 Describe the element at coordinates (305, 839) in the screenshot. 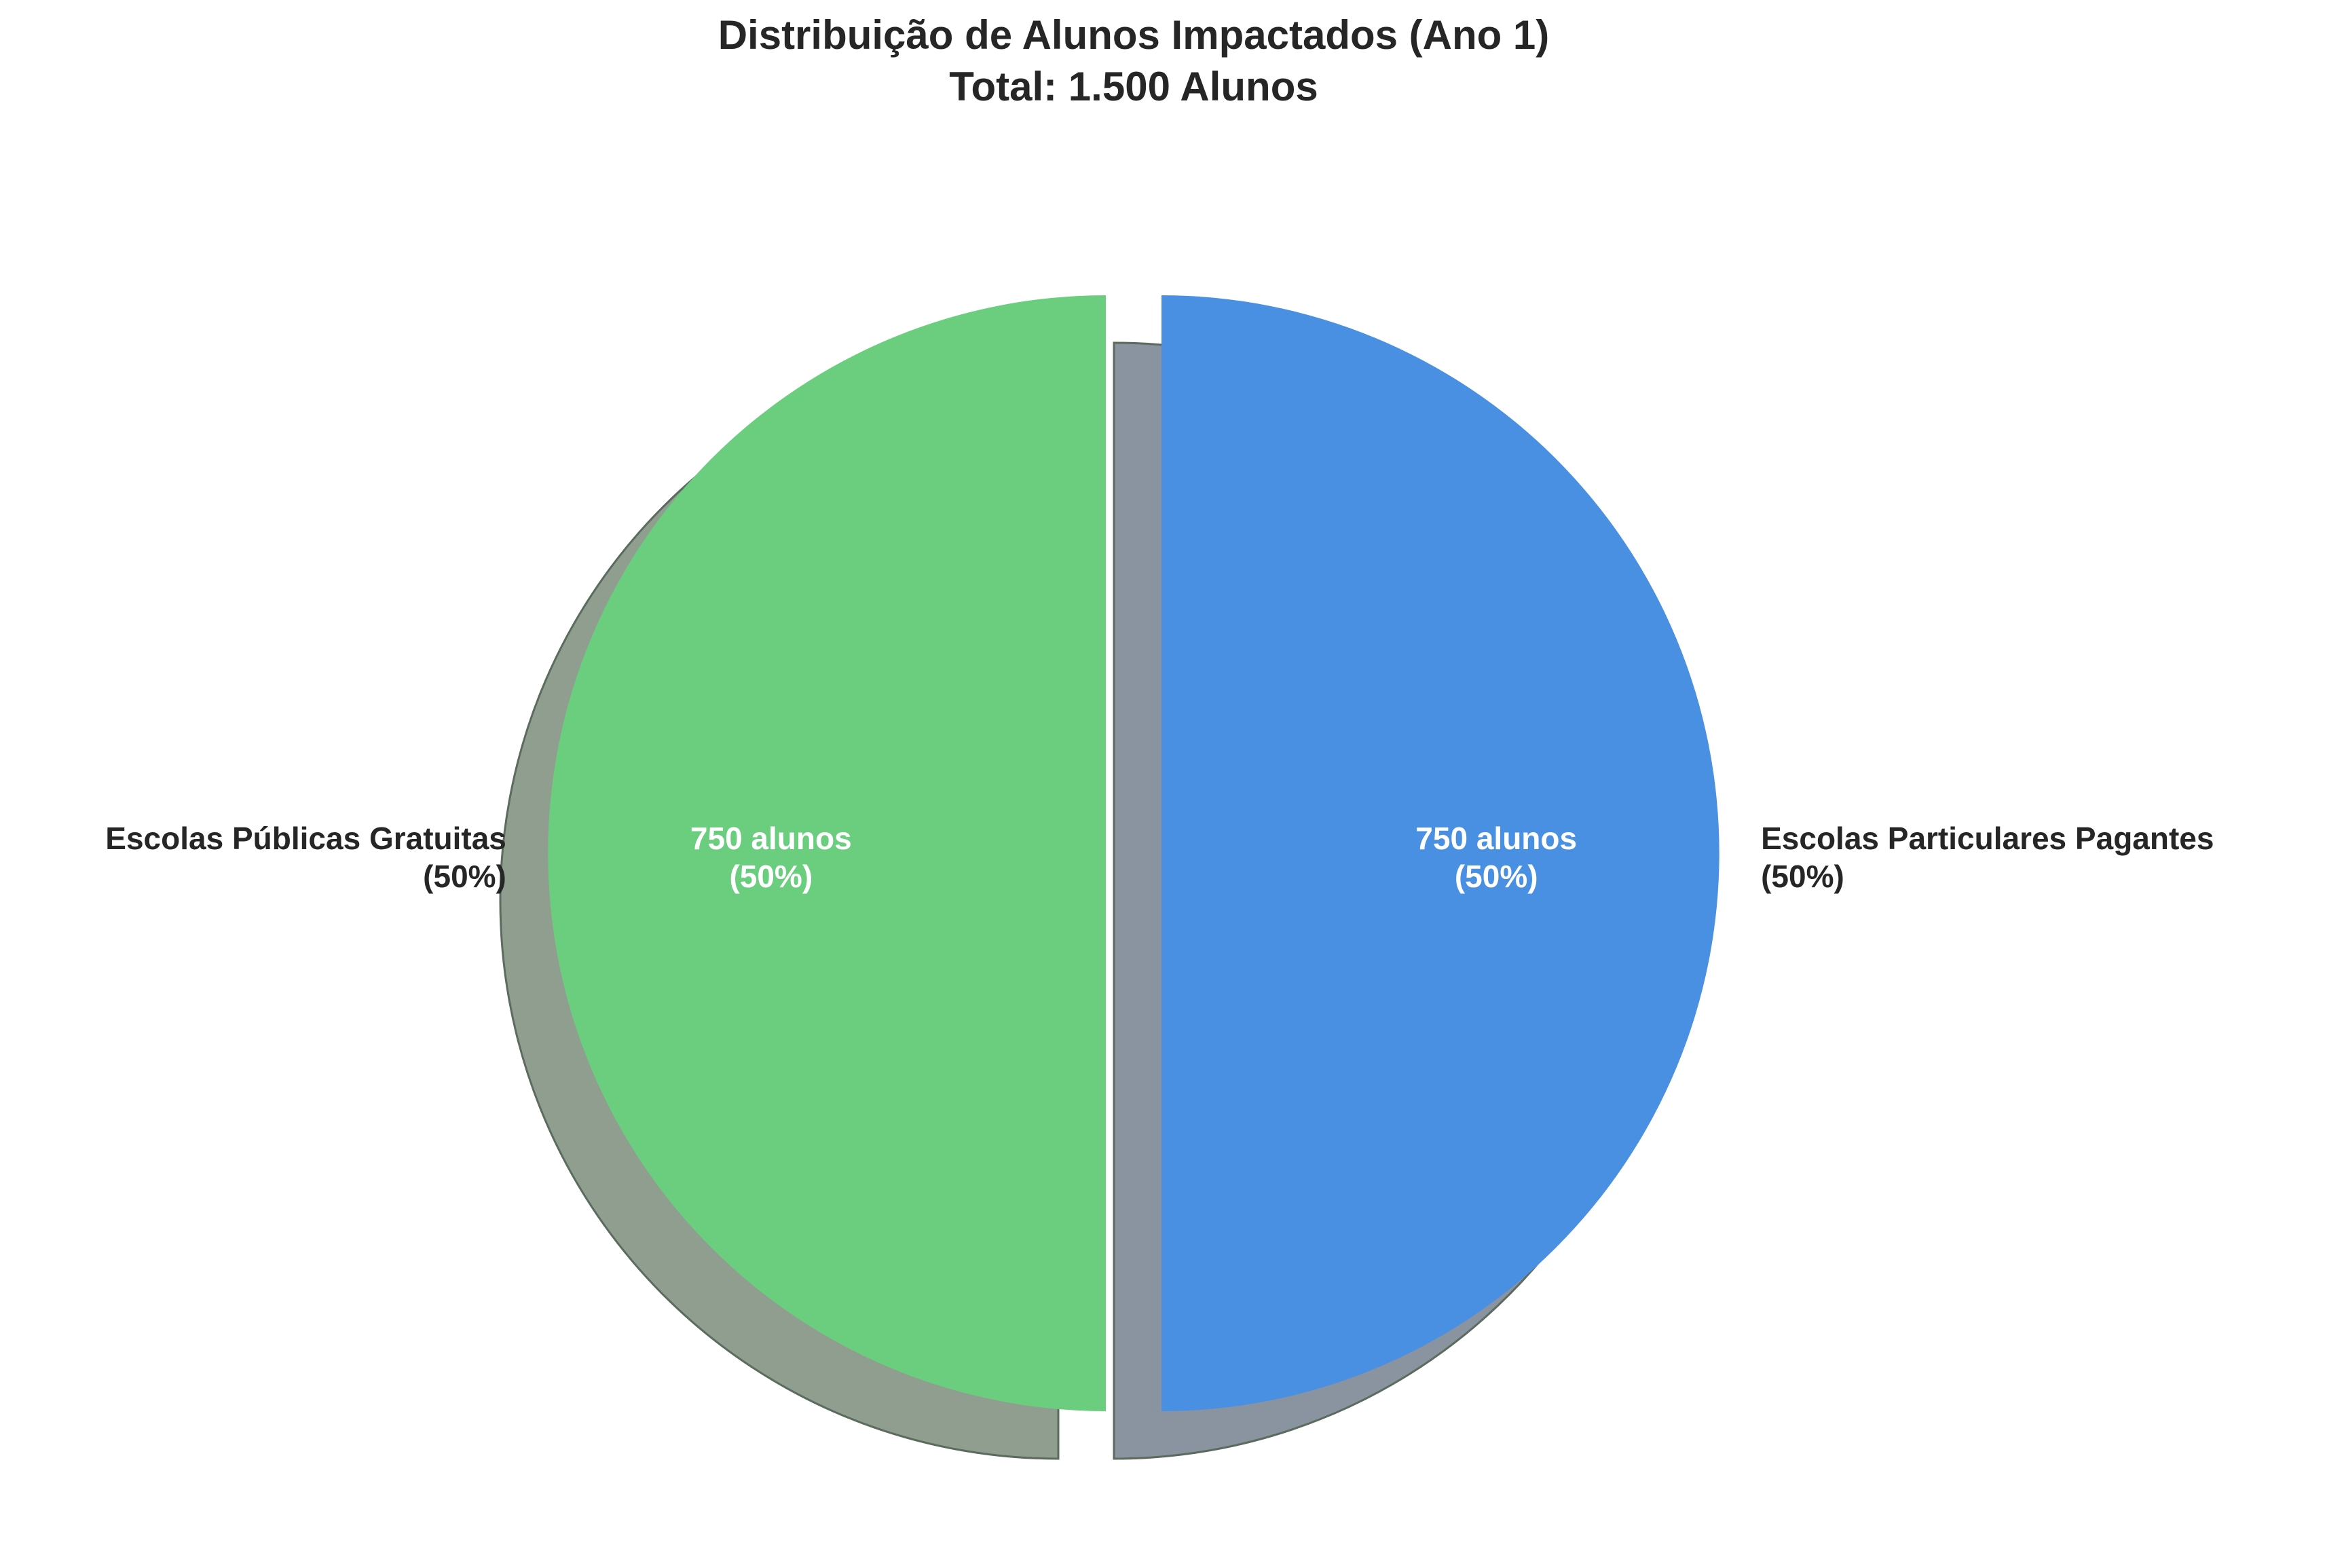

I see `slice-label-escolas-publicas-gratuitas: Escolas Públicas Gratuitas` at that location.